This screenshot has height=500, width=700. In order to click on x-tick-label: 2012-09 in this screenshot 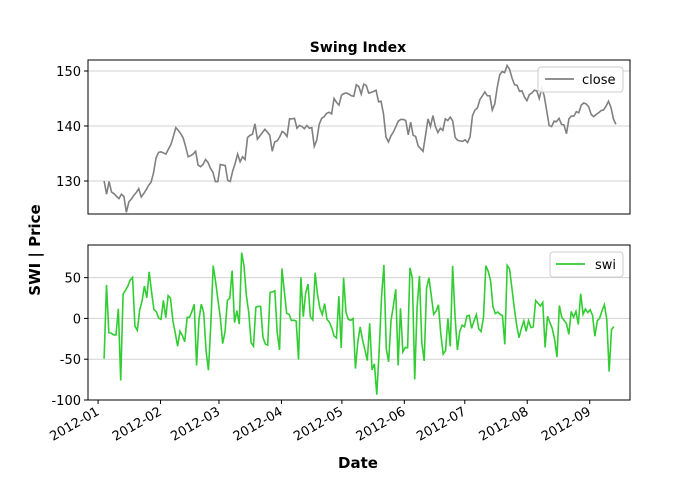, I will do `click(566, 424)`.